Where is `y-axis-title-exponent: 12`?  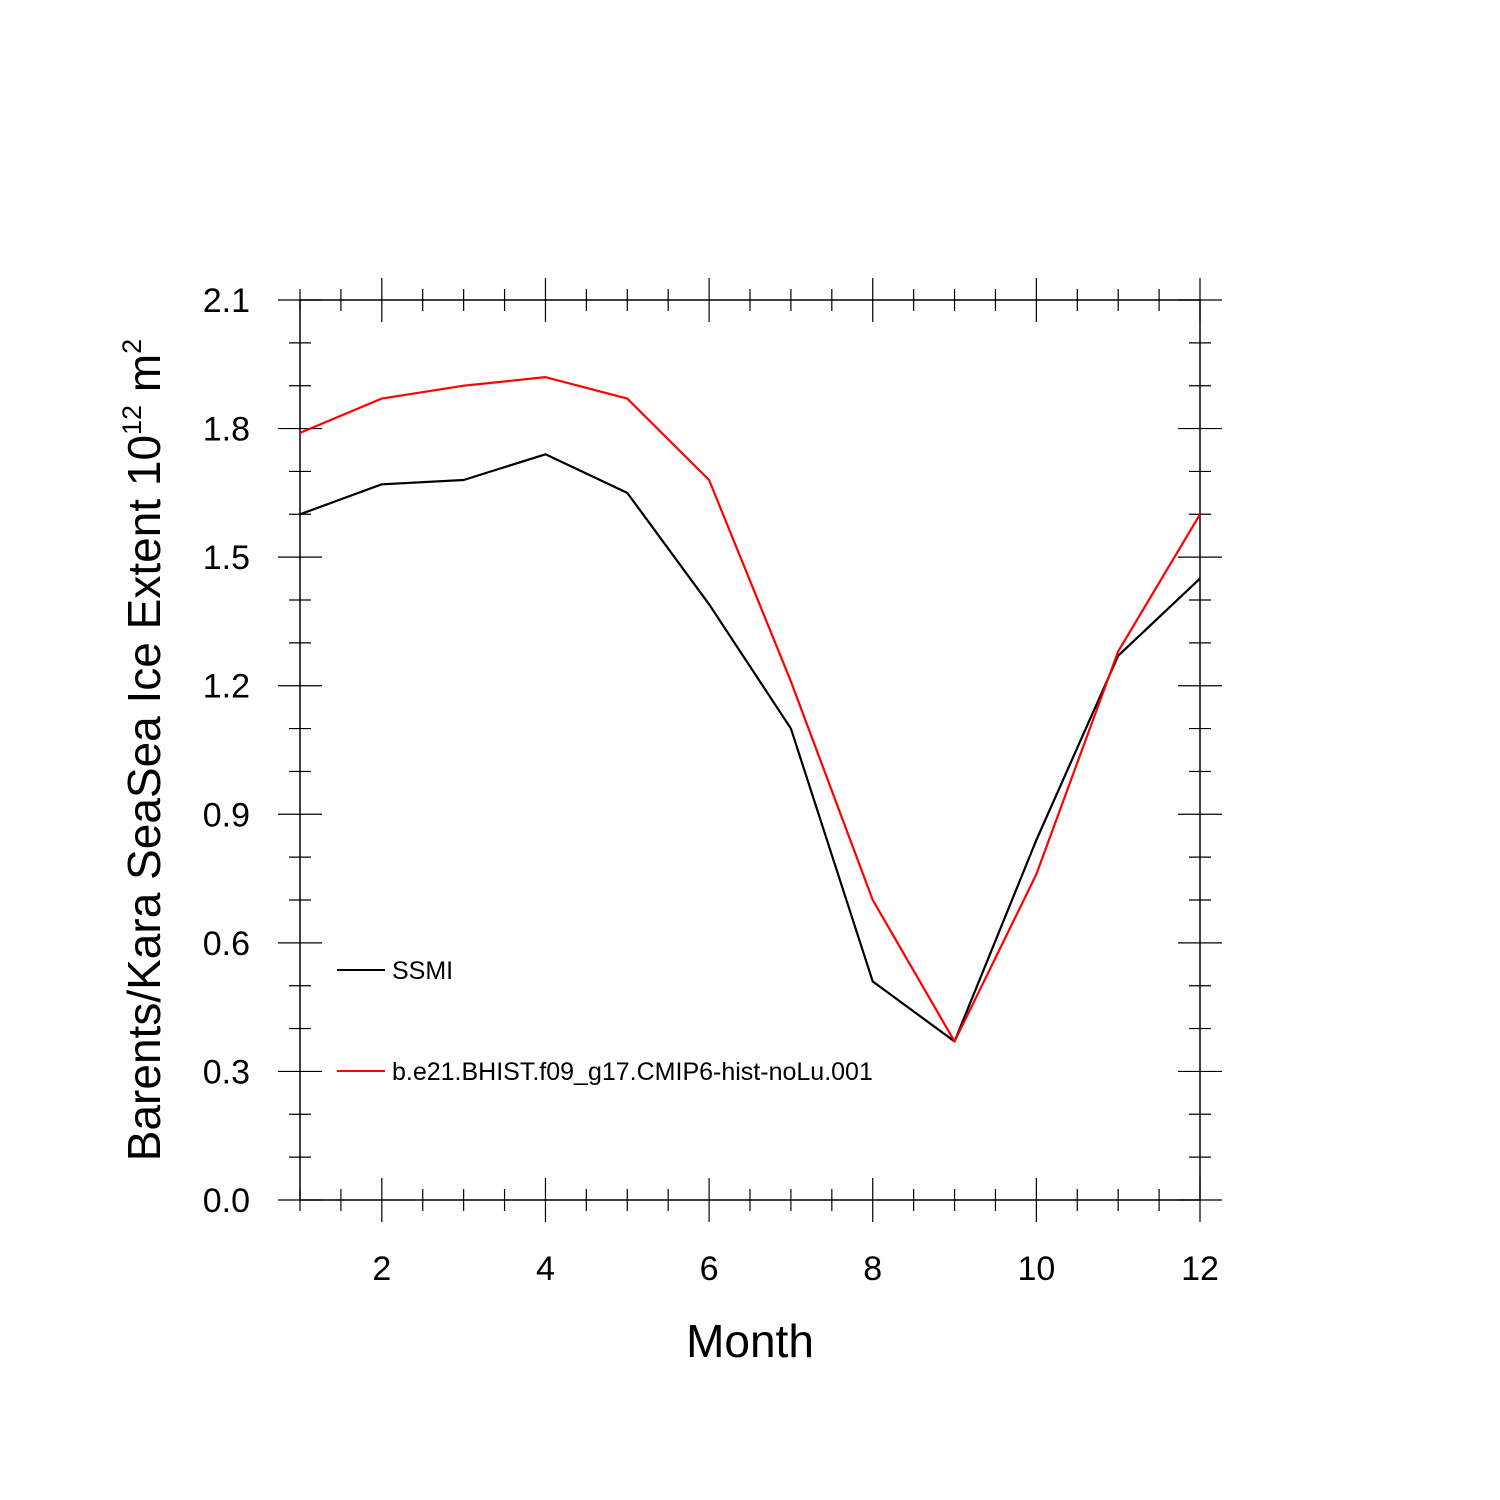
y-axis-title-exponent: 12 is located at coordinates (132, 420).